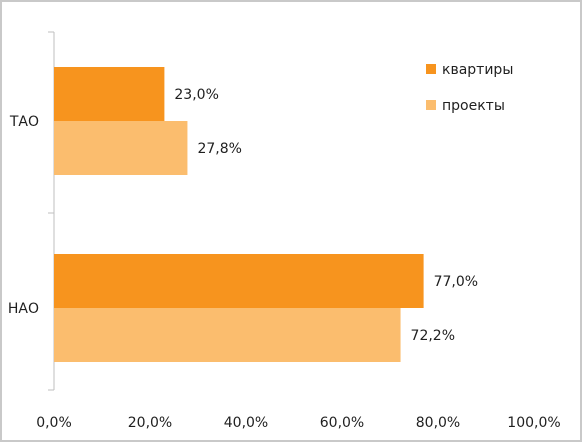  Describe the element at coordinates (246, 423) in the screenshot. I see `x-tick-label: 40,0%` at that location.